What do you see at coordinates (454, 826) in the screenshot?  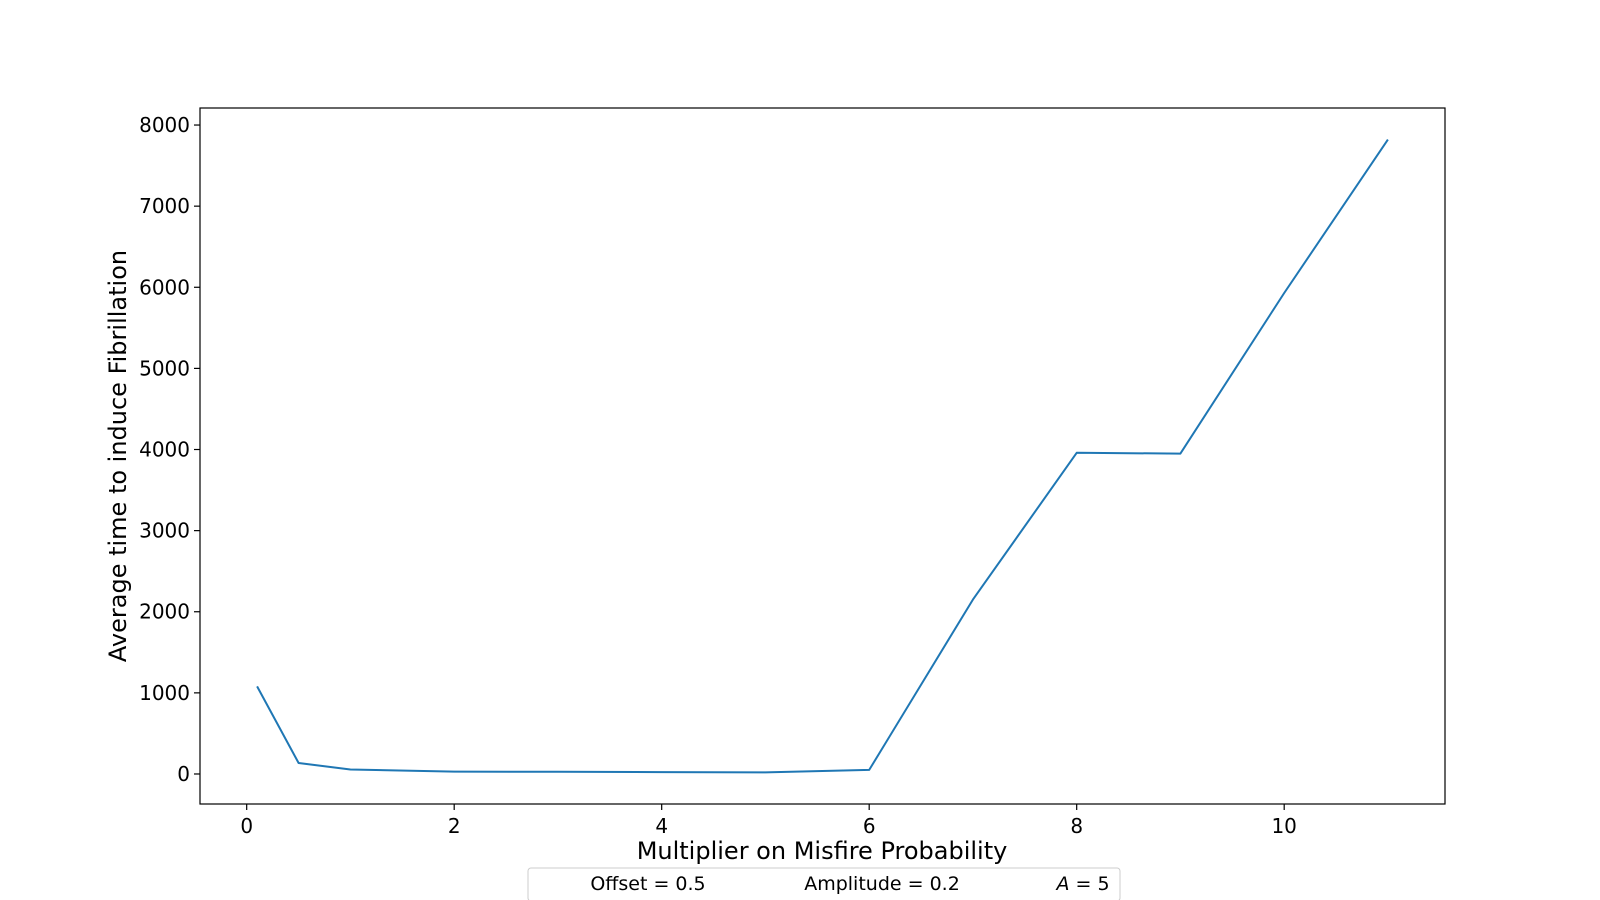 I see `x-tick-label: 2` at bounding box center [454, 826].